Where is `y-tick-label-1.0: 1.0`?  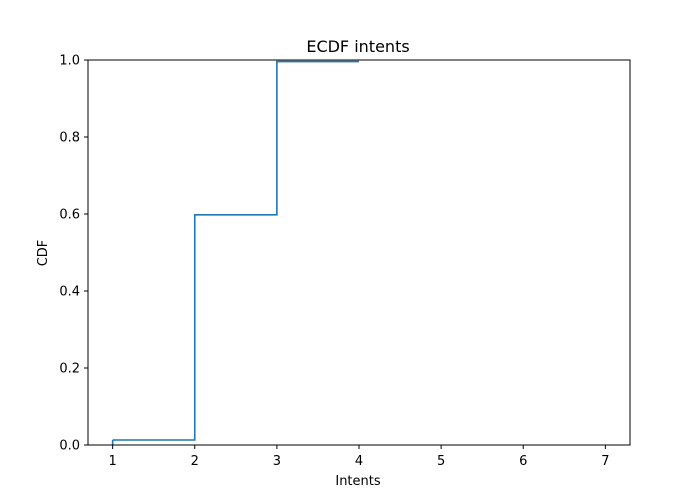 y-tick-label-1.0: 1.0 is located at coordinates (69, 61).